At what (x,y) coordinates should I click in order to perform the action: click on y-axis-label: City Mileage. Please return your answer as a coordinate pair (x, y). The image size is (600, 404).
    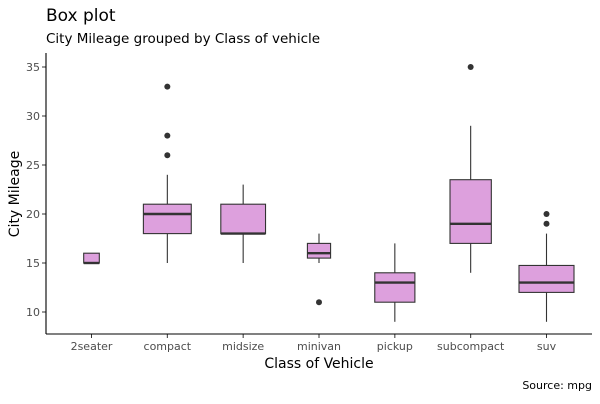
    Looking at the image, I should click on (15, 194).